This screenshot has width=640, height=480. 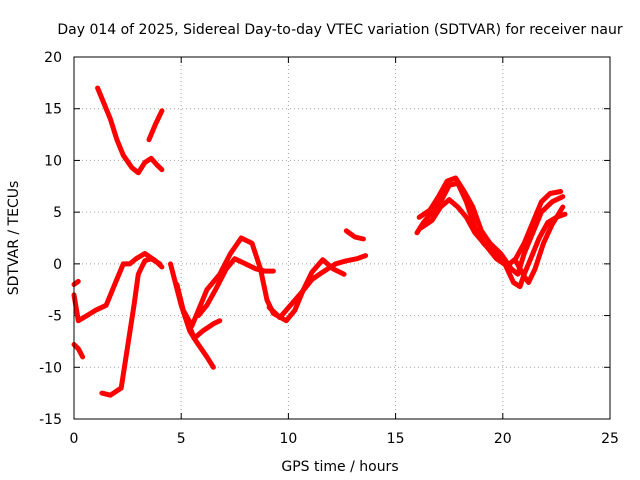 I want to click on y-tick-label: 15, so click(x=53, y=110).